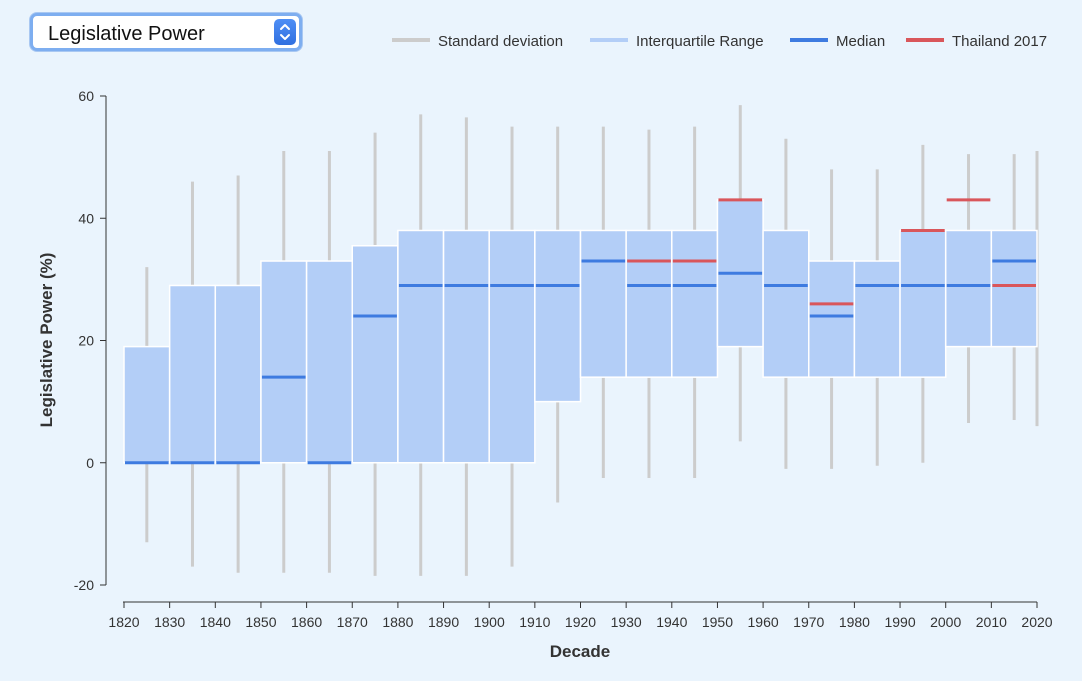 The height and width of the screenshot is (681, 1082). What do you see at coordinates (285, 32) in the screenshot?
I see `select-chevron-icon` at bounding box center [285, 32].